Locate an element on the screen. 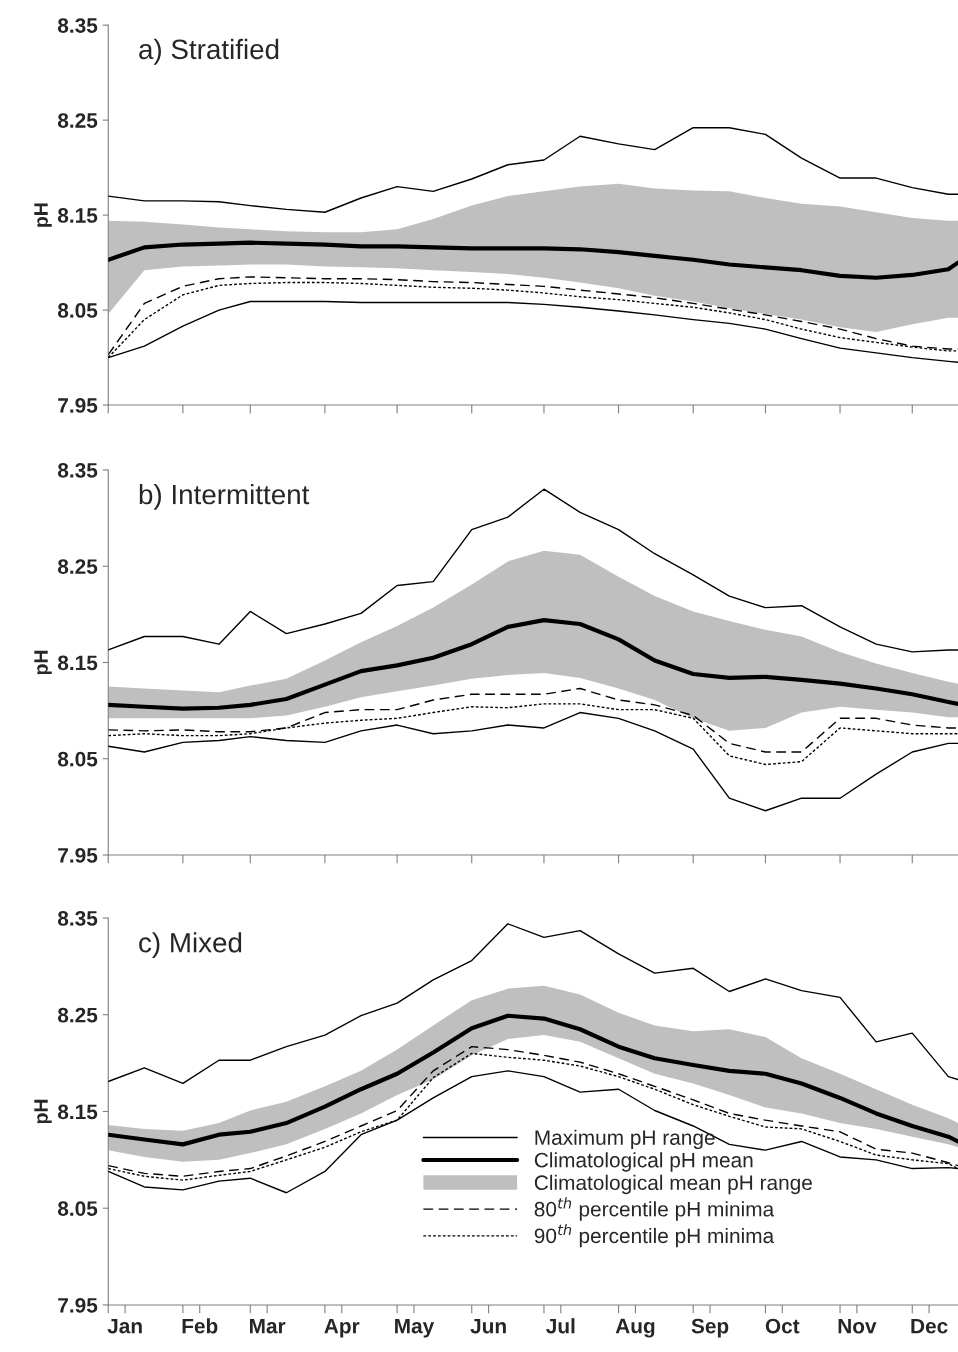 The image size is (958, 1352). x-tick-label: Nov is located at coordinates (857, 1326).